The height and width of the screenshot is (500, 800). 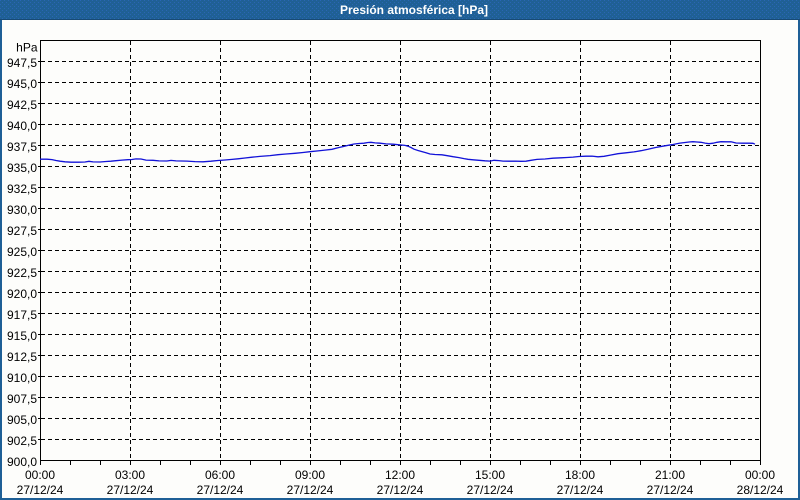 I want to click on svg-text: 907,5, so click(x=22, y=399).